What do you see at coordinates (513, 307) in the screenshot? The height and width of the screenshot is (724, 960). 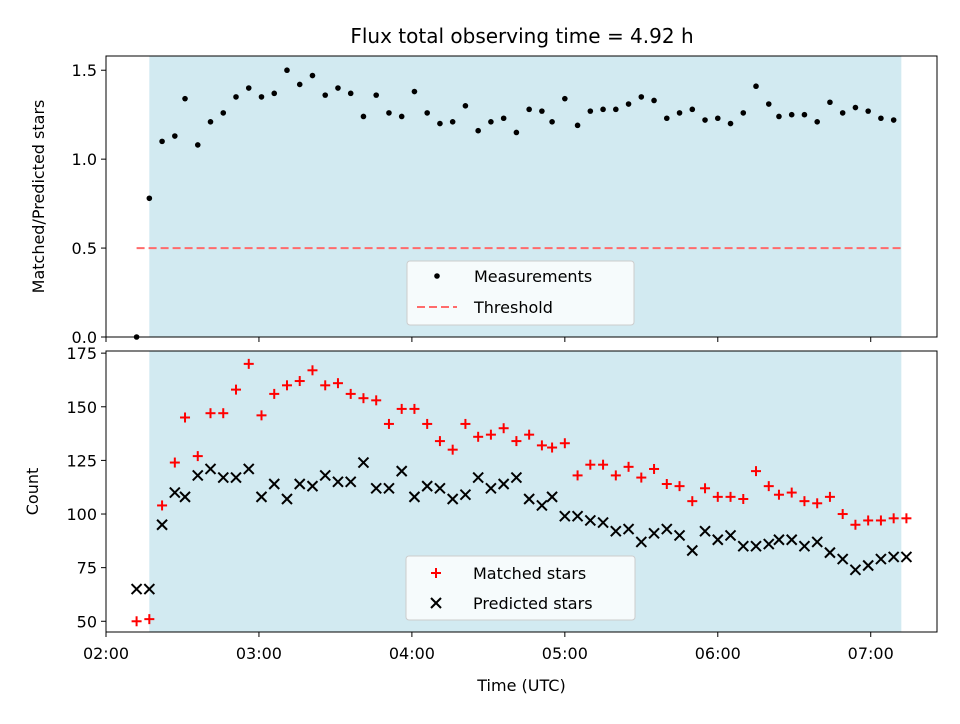 I see `legend-label: Threshold` at bounding box center [513, 307].